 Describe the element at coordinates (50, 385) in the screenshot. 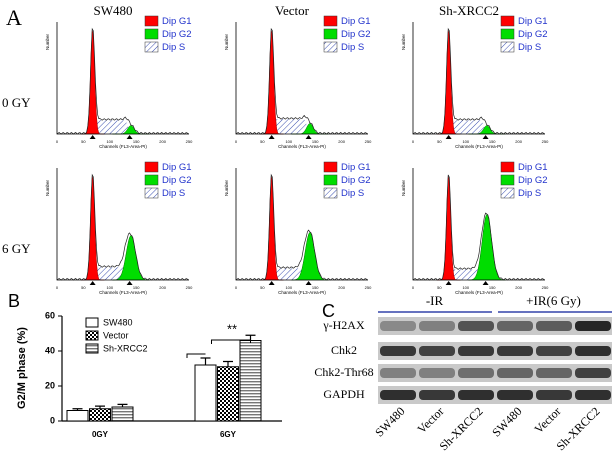

I see `y-tick-label: 20` at that location.